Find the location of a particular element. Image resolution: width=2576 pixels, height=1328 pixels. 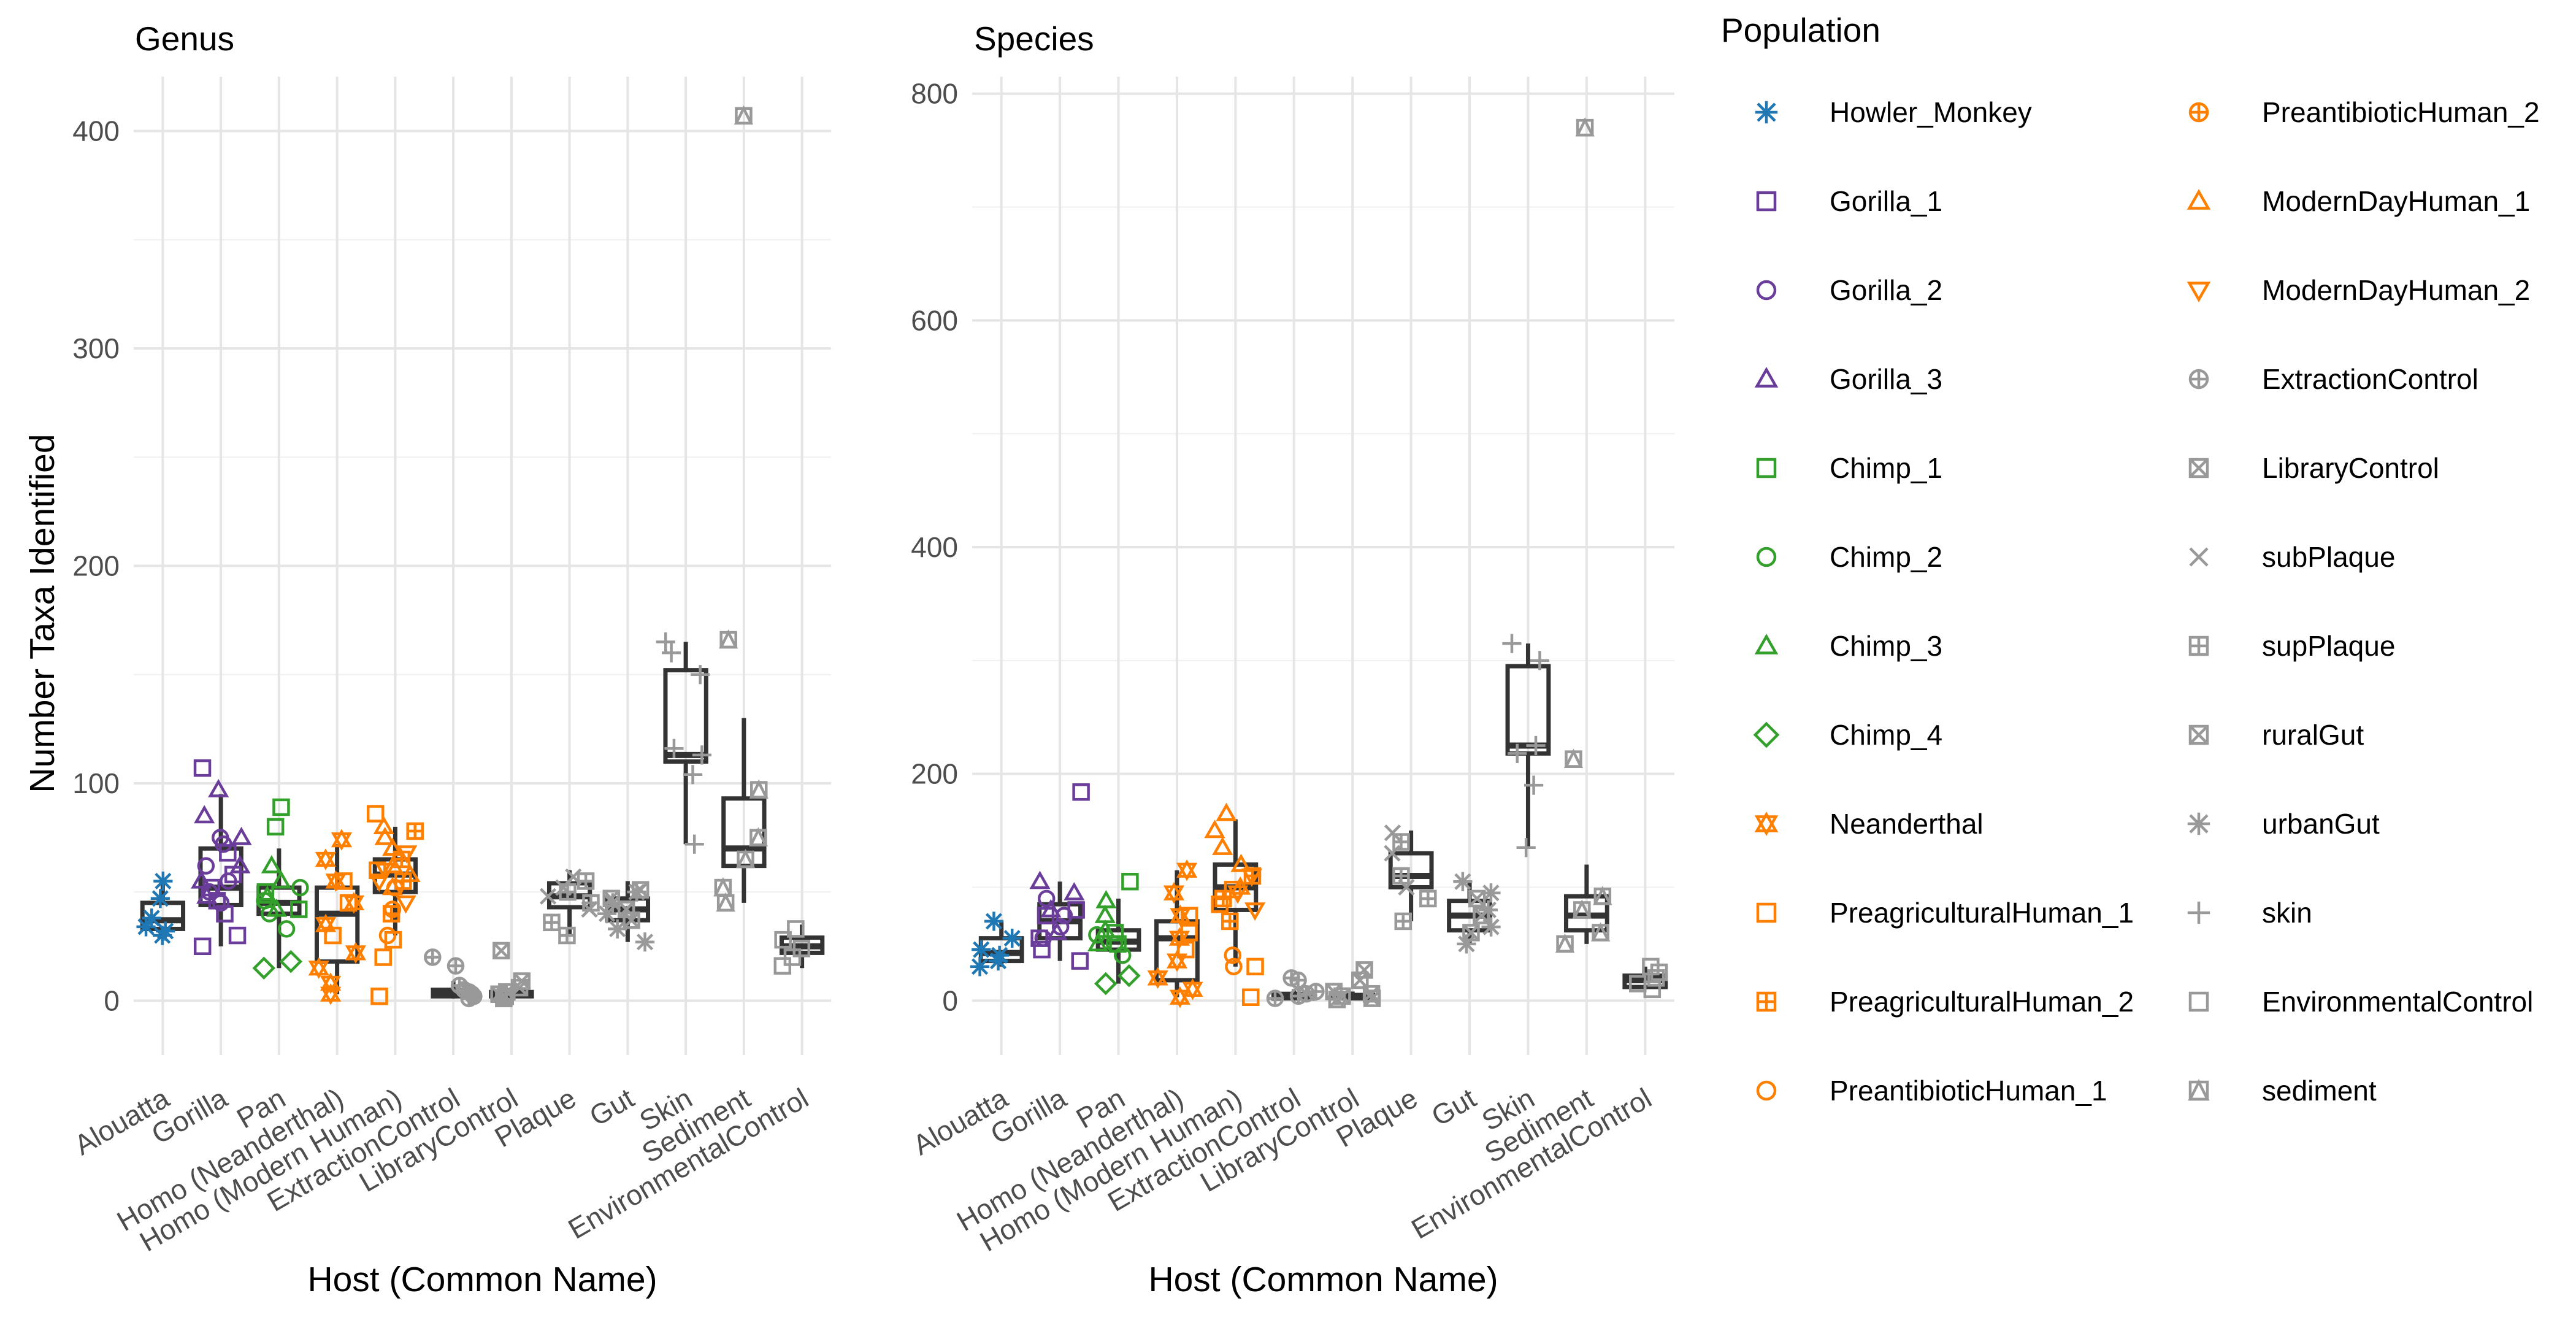

legend-label: sediment is located at coordinates (2319, 1091).